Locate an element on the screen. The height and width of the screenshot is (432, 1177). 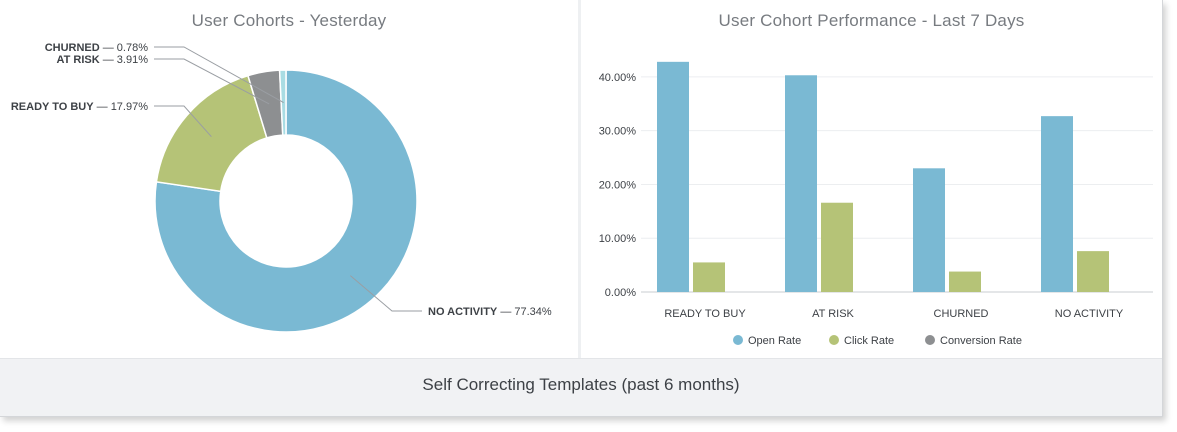
legend-marker-click-rate is located at coordinates (834, 340).